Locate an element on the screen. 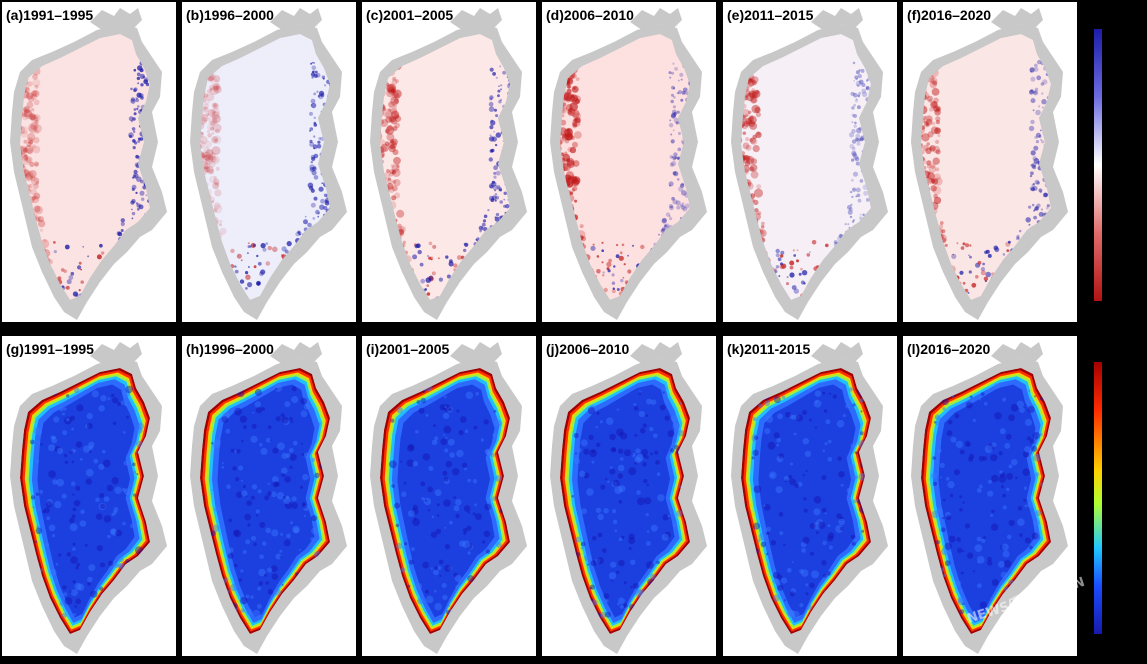 Image resolution: width=1147 pixels, height=664 pixels. panel-i: (i)2001–2005 is located at coordinates (449, 496).